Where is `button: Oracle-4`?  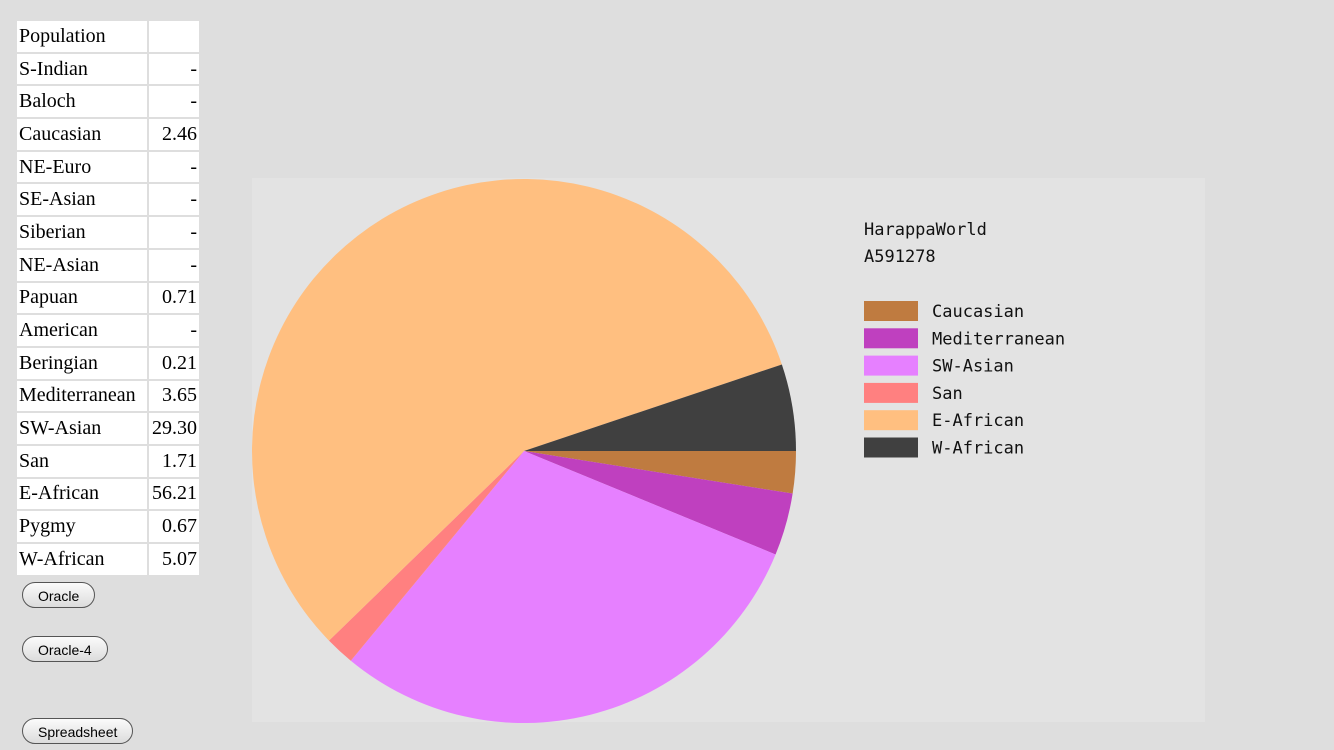 button: Oracle-4 is located at coordinates (65, 649).